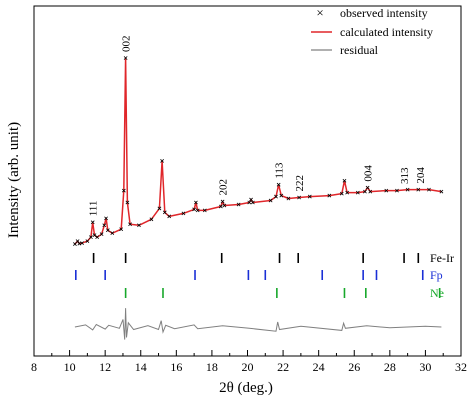 Image resolution: width=474 pixels, height=404 pixels. Describe the element at coordinates (437, 293) in the screenshot. I see `phase-label: Ne` at that location.